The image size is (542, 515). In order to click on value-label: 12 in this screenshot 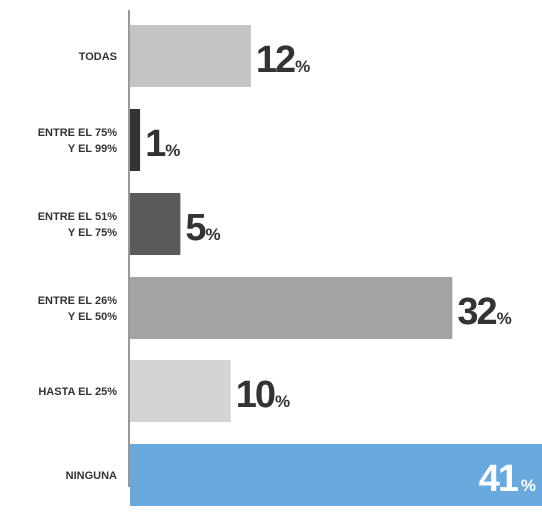, I will do `click(275, 60)`.